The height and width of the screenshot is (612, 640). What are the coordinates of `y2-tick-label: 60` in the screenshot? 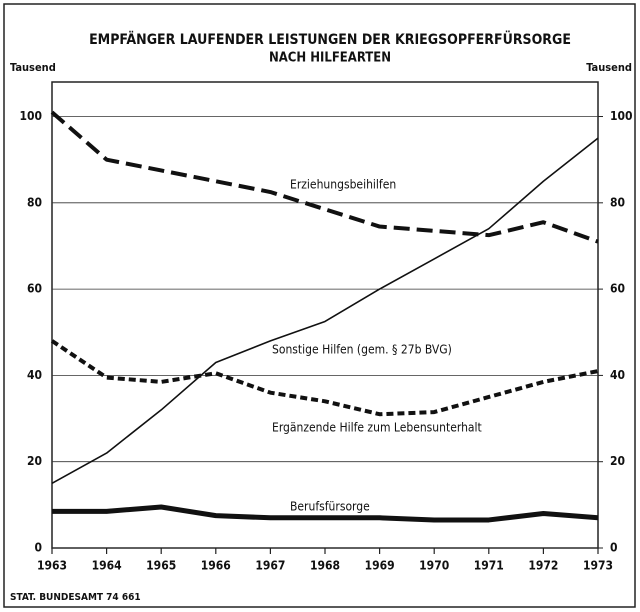 It's located at (617, 289).